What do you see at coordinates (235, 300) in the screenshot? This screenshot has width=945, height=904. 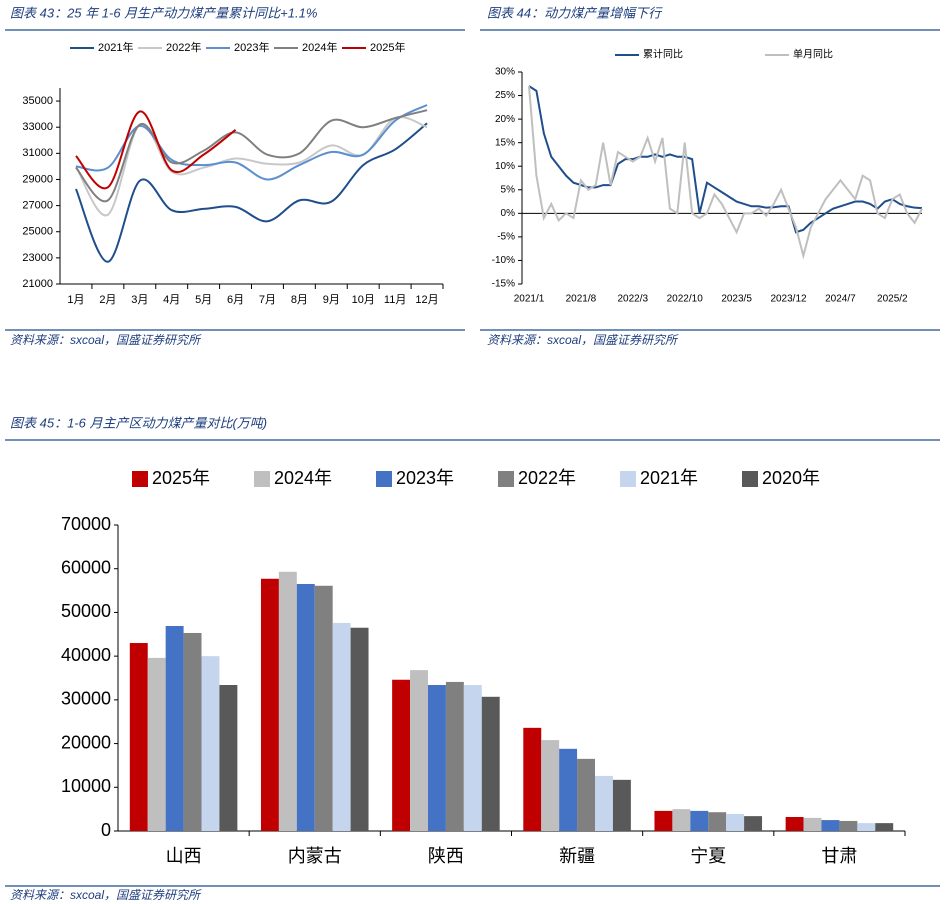 I see `x-tick-label: 6月` at bounding box center [235, 300].